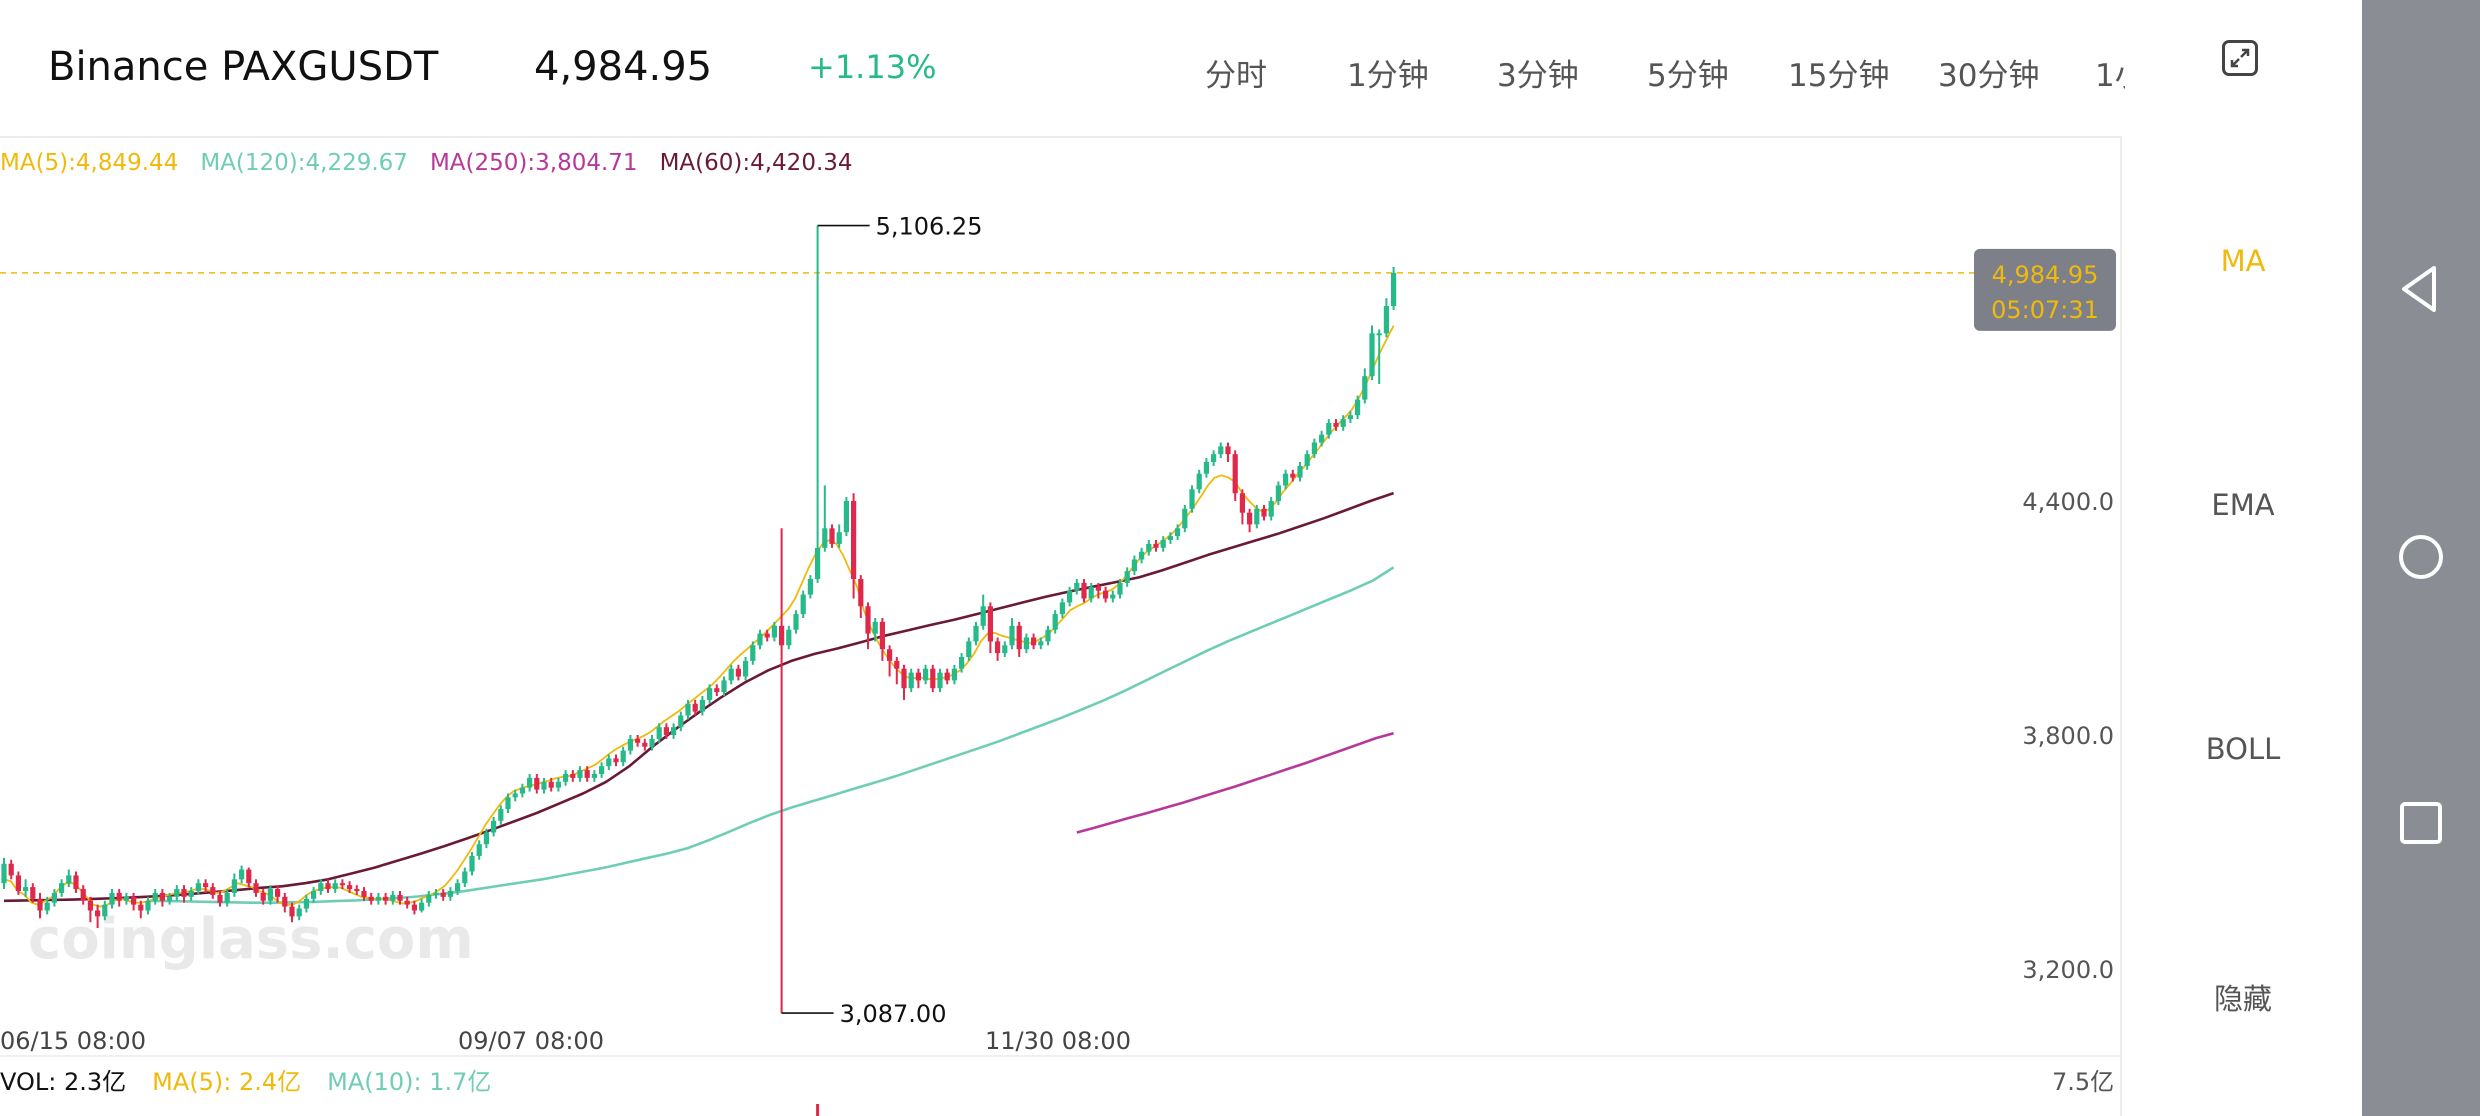 Image resolution: width=2480 pixels, height=1116 pixels. I want to click on expand-icon, so click(2240, 58).